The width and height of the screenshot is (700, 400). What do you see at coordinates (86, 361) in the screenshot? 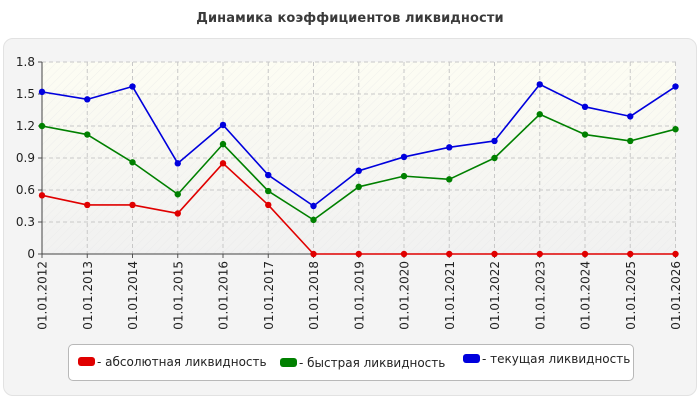
I see `legend-swatch-absolute` at bounding box center [86, 361].